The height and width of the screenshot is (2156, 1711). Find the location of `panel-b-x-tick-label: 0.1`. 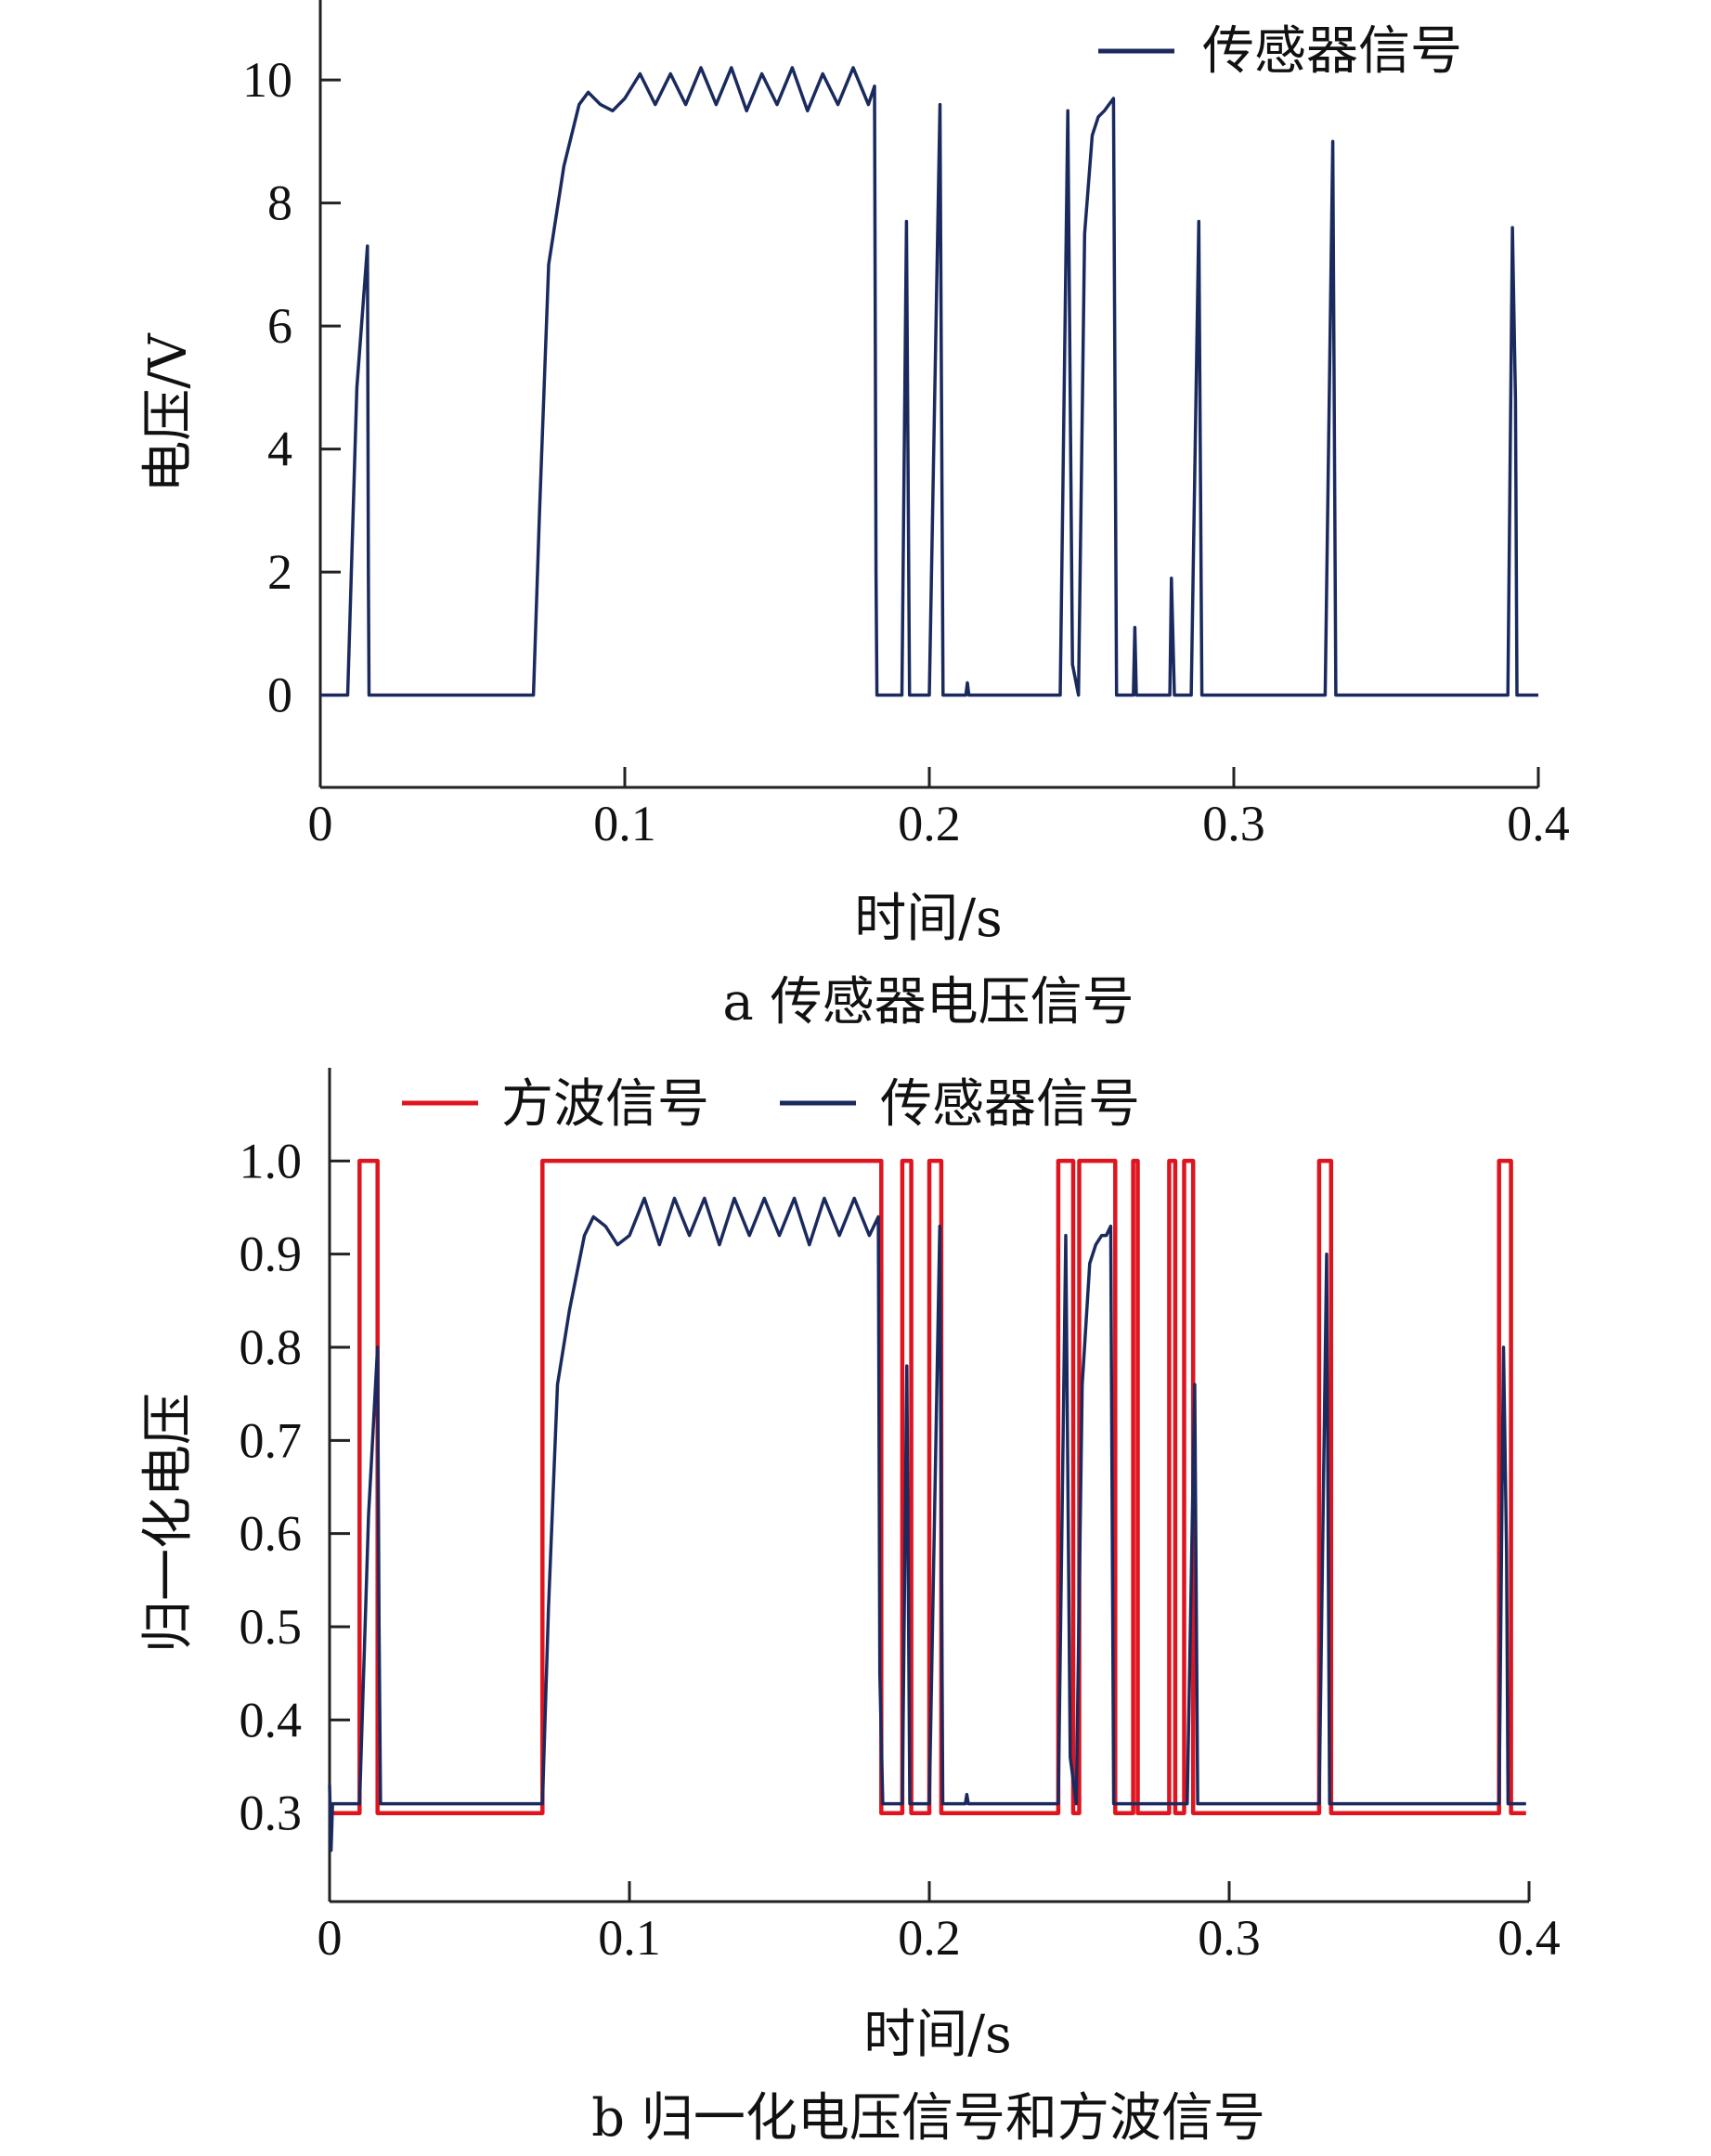

panel-b-x-tick-label: 0.1 is located at coordinates (629, 1938).